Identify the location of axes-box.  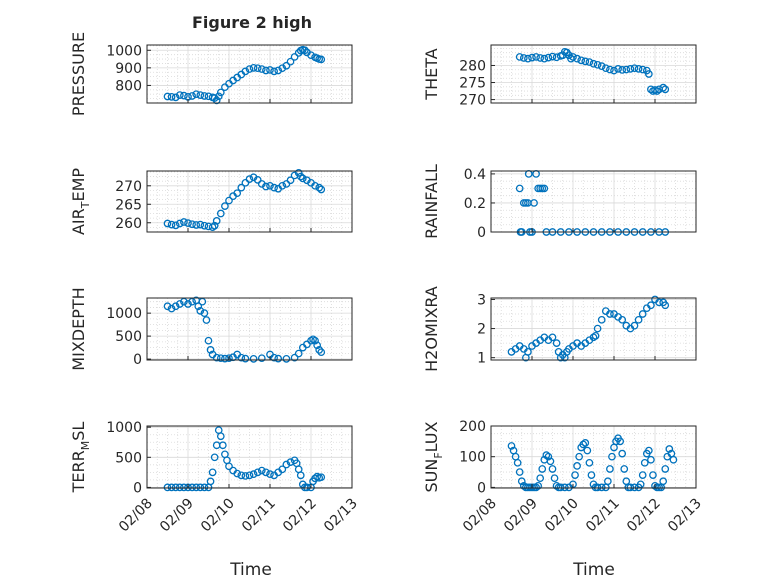
(249, 74).